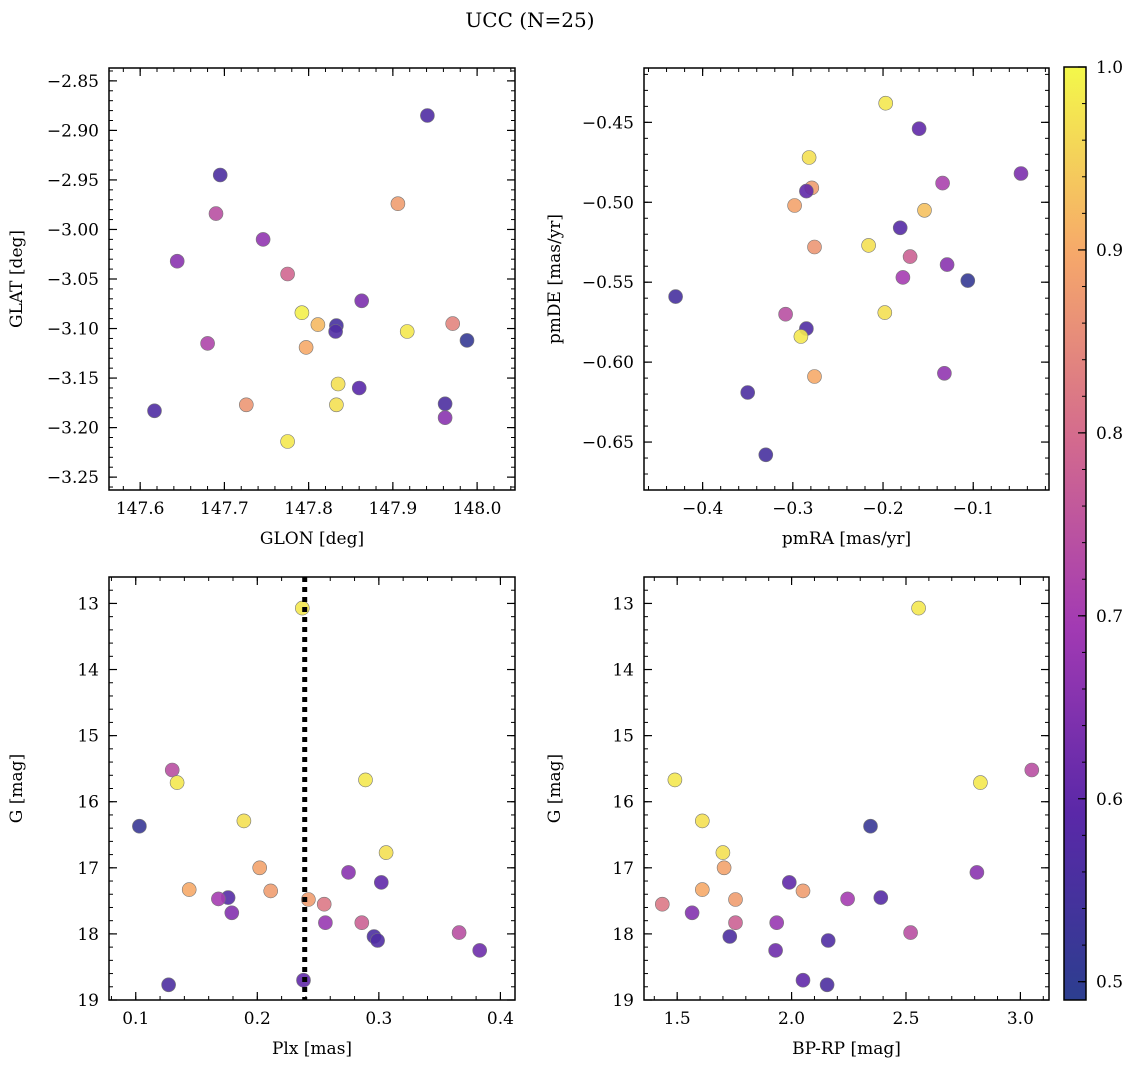 The image size is (1136, 1067). I want to click on x-tick-label: 147.7, so click(224, 509).